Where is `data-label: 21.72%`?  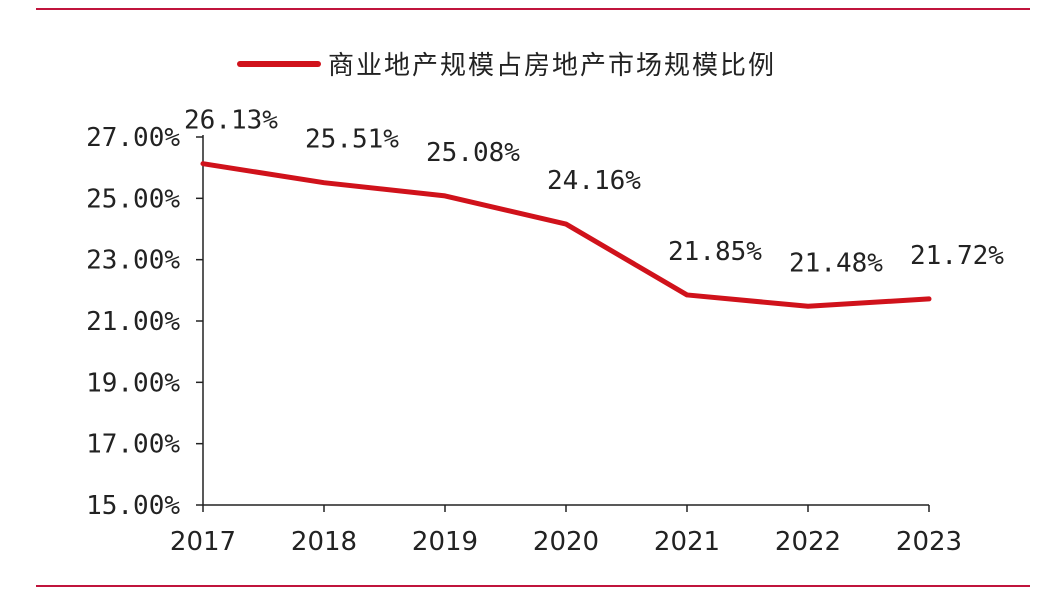
data-label: 21.72% is located at coordinates (957, 256).